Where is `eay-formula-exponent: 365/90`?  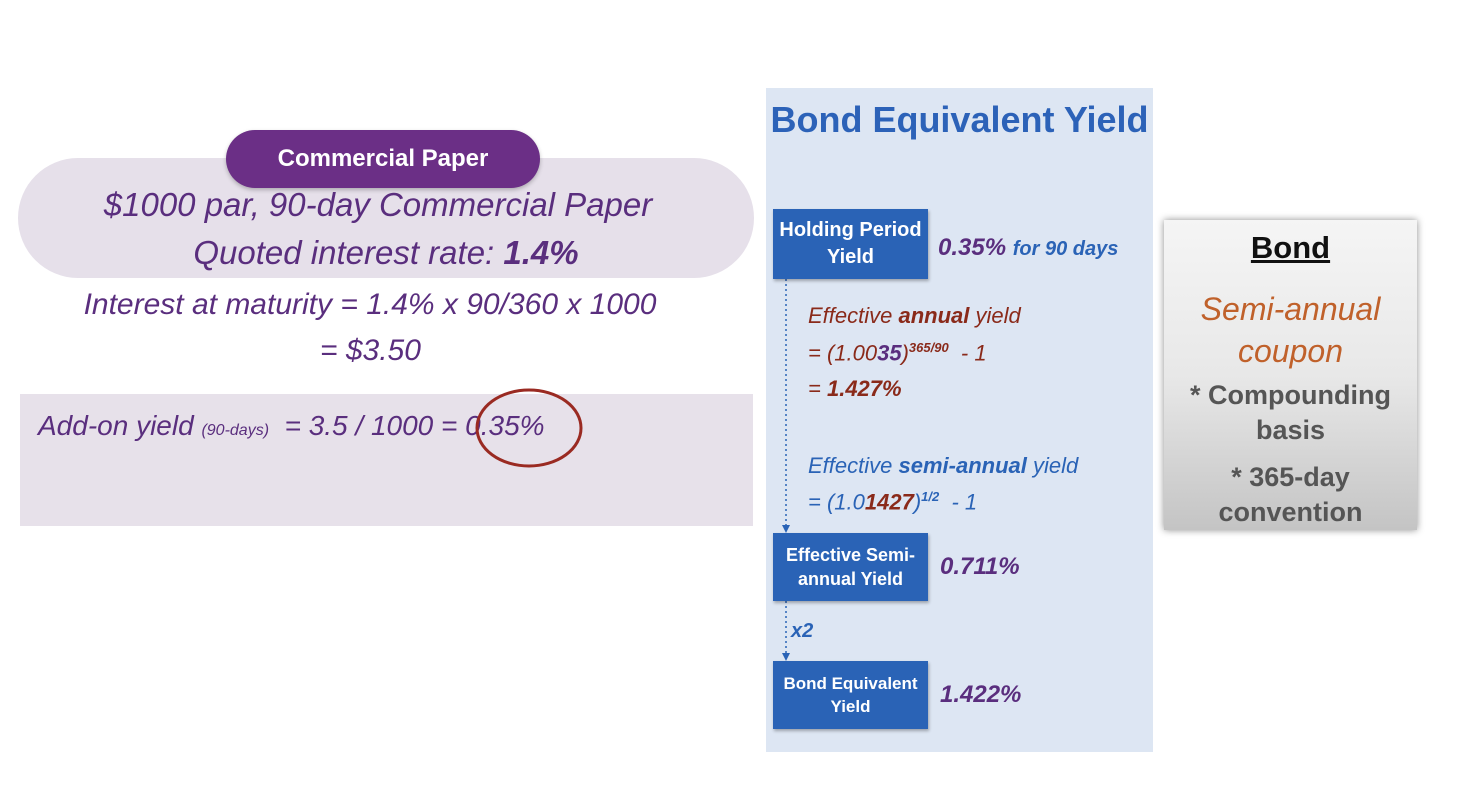 eay-formula-exponent: 365/90 is located at coordinates (928, 347).